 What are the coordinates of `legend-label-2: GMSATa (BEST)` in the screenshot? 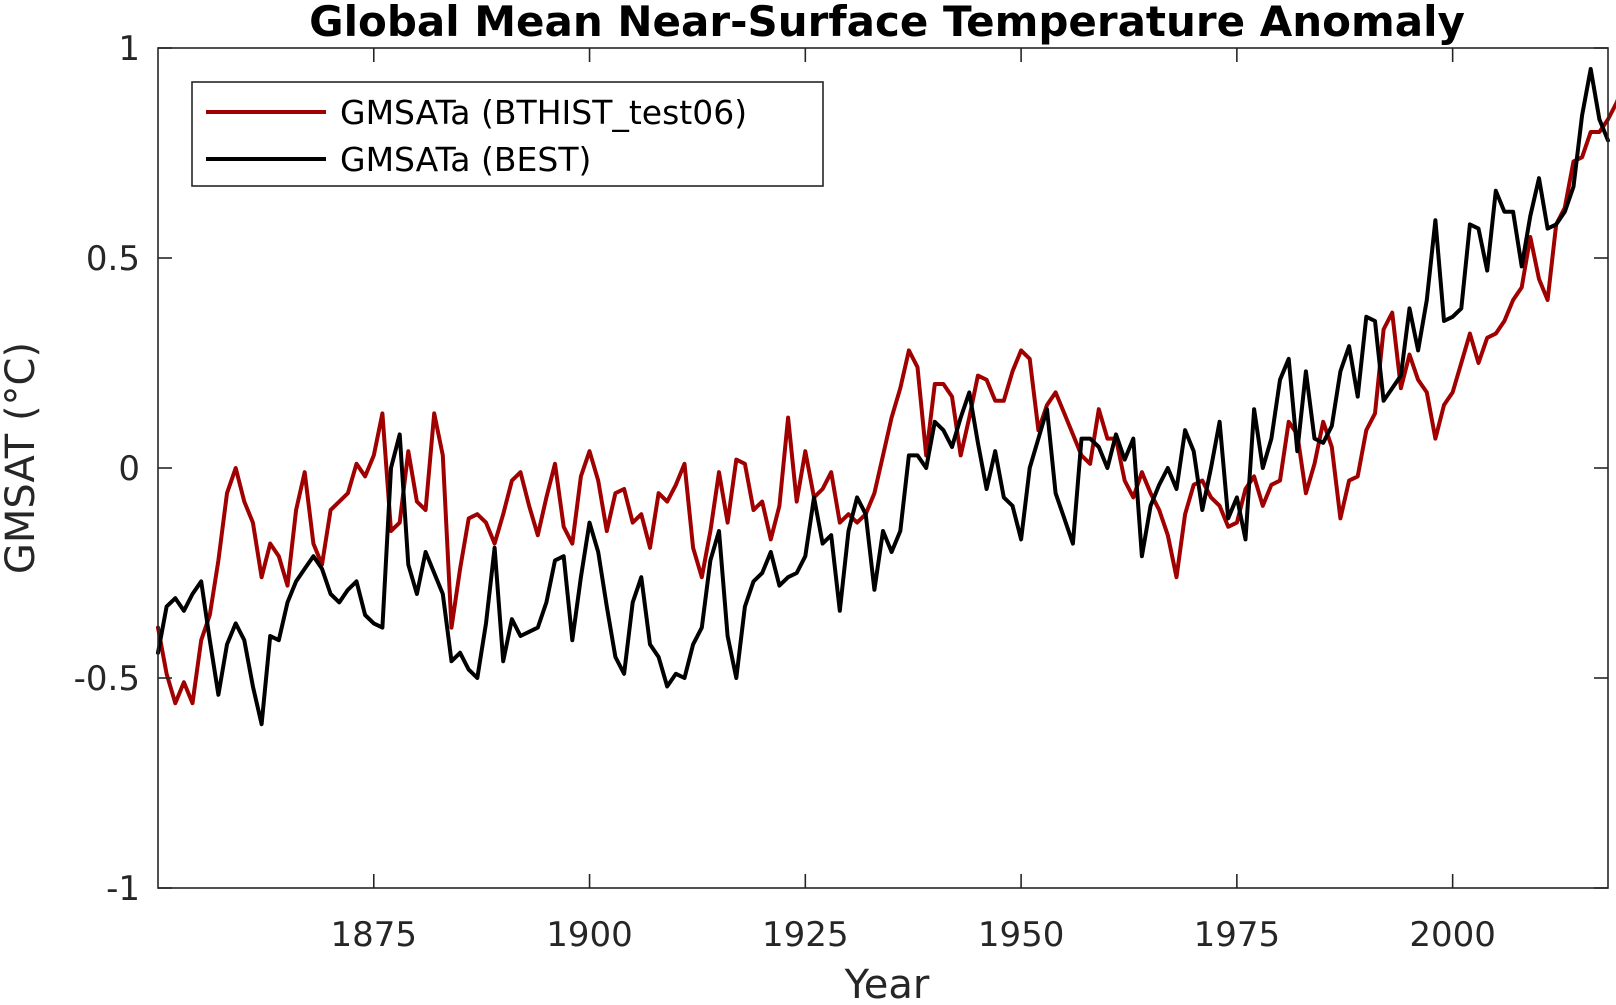 It's located at (465, 159).